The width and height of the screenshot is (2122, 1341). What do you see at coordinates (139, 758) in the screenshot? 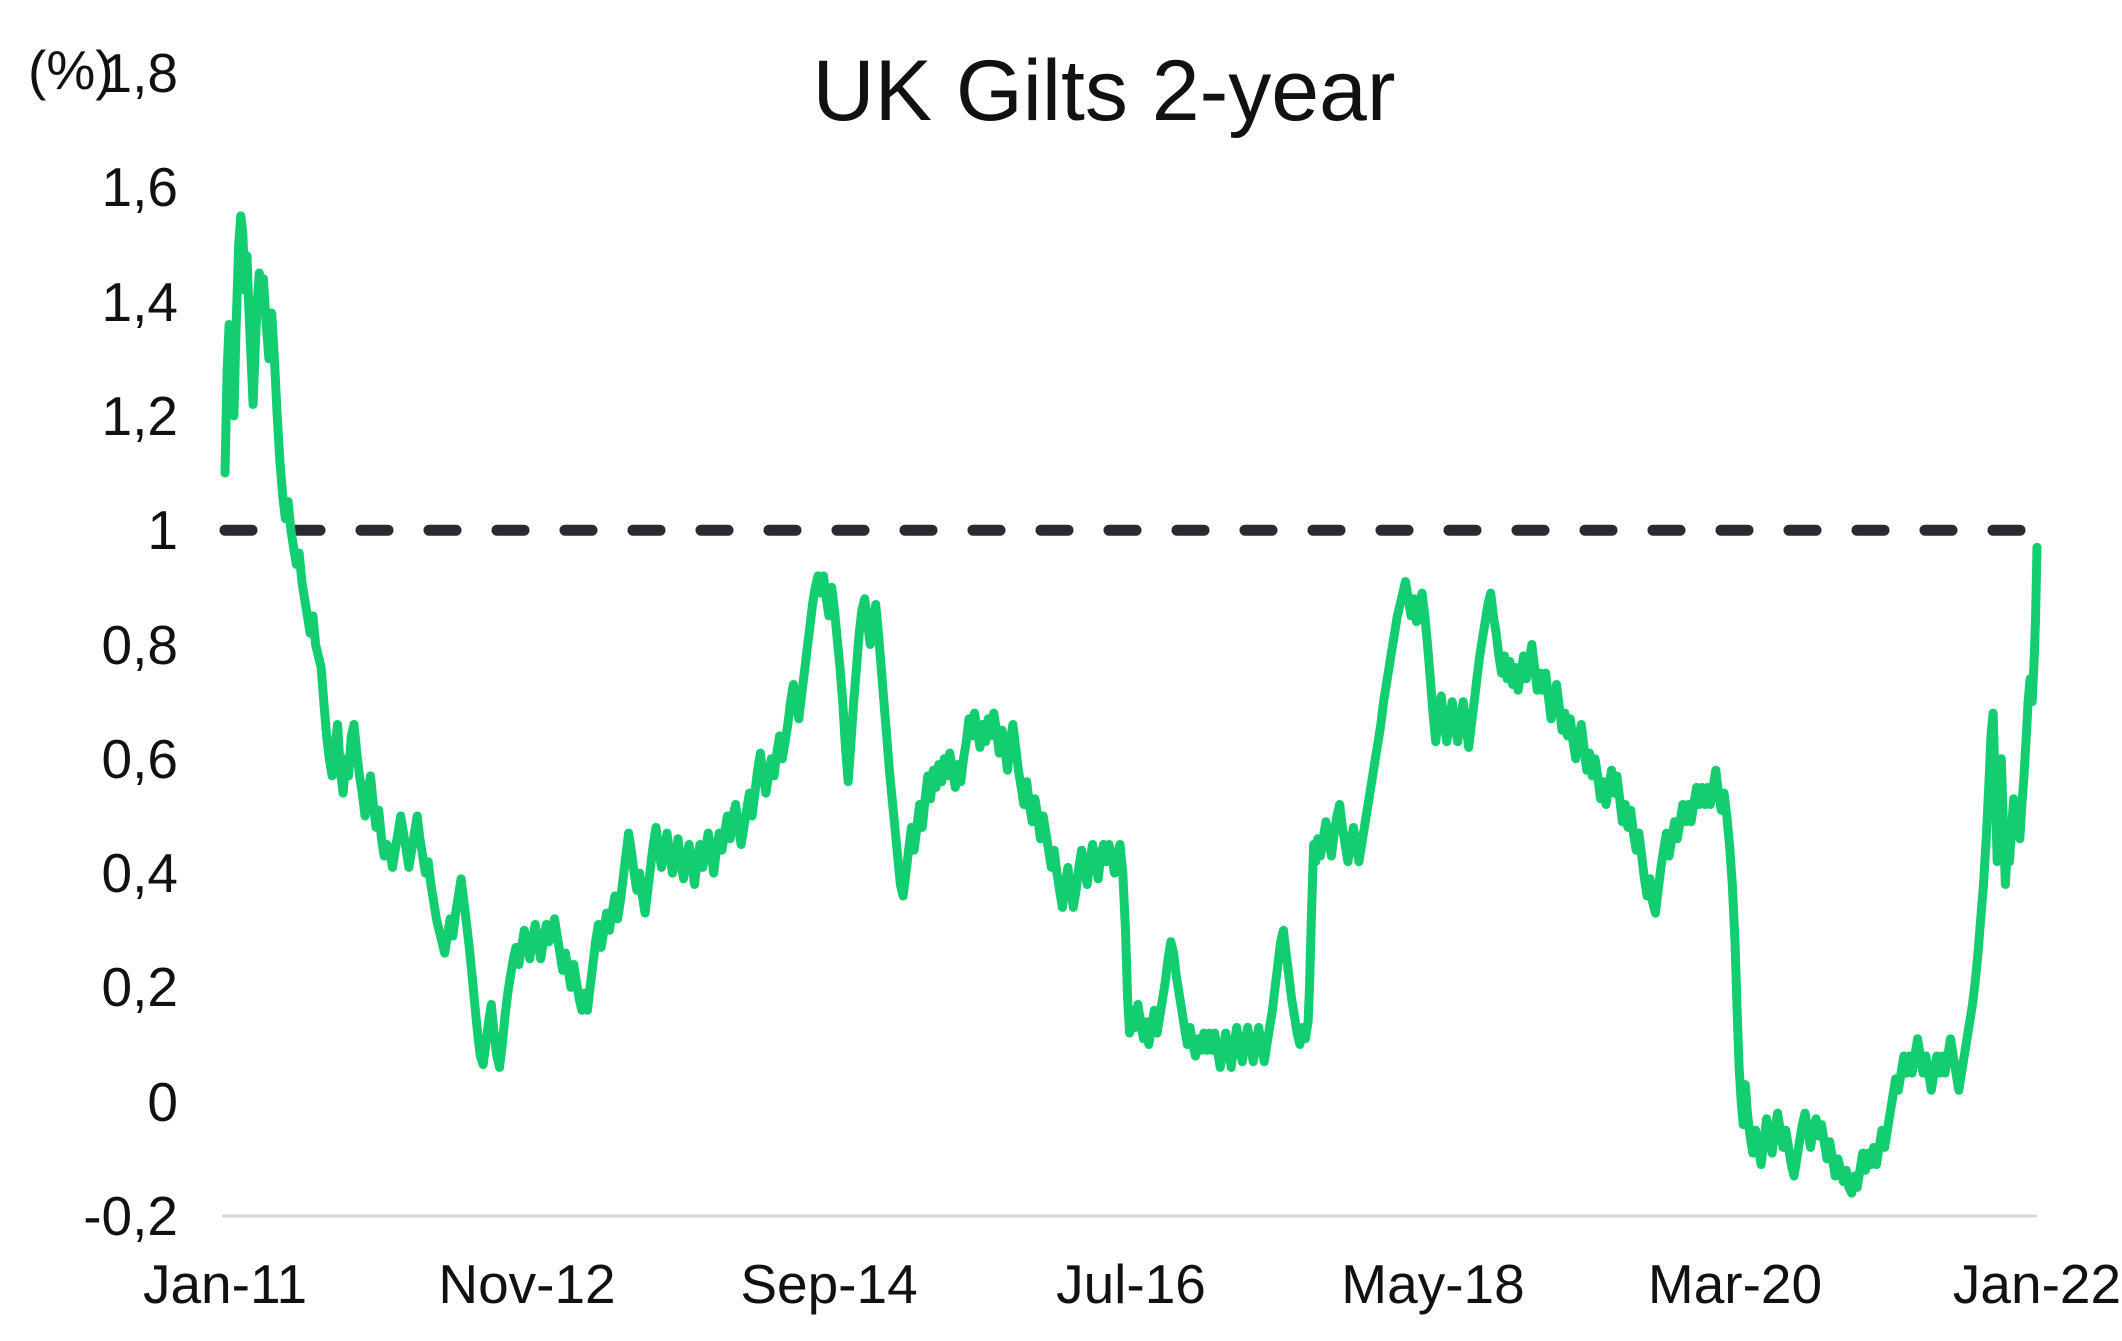
I see `y-tick-label: 0,6` at bounding box center [139, 758].